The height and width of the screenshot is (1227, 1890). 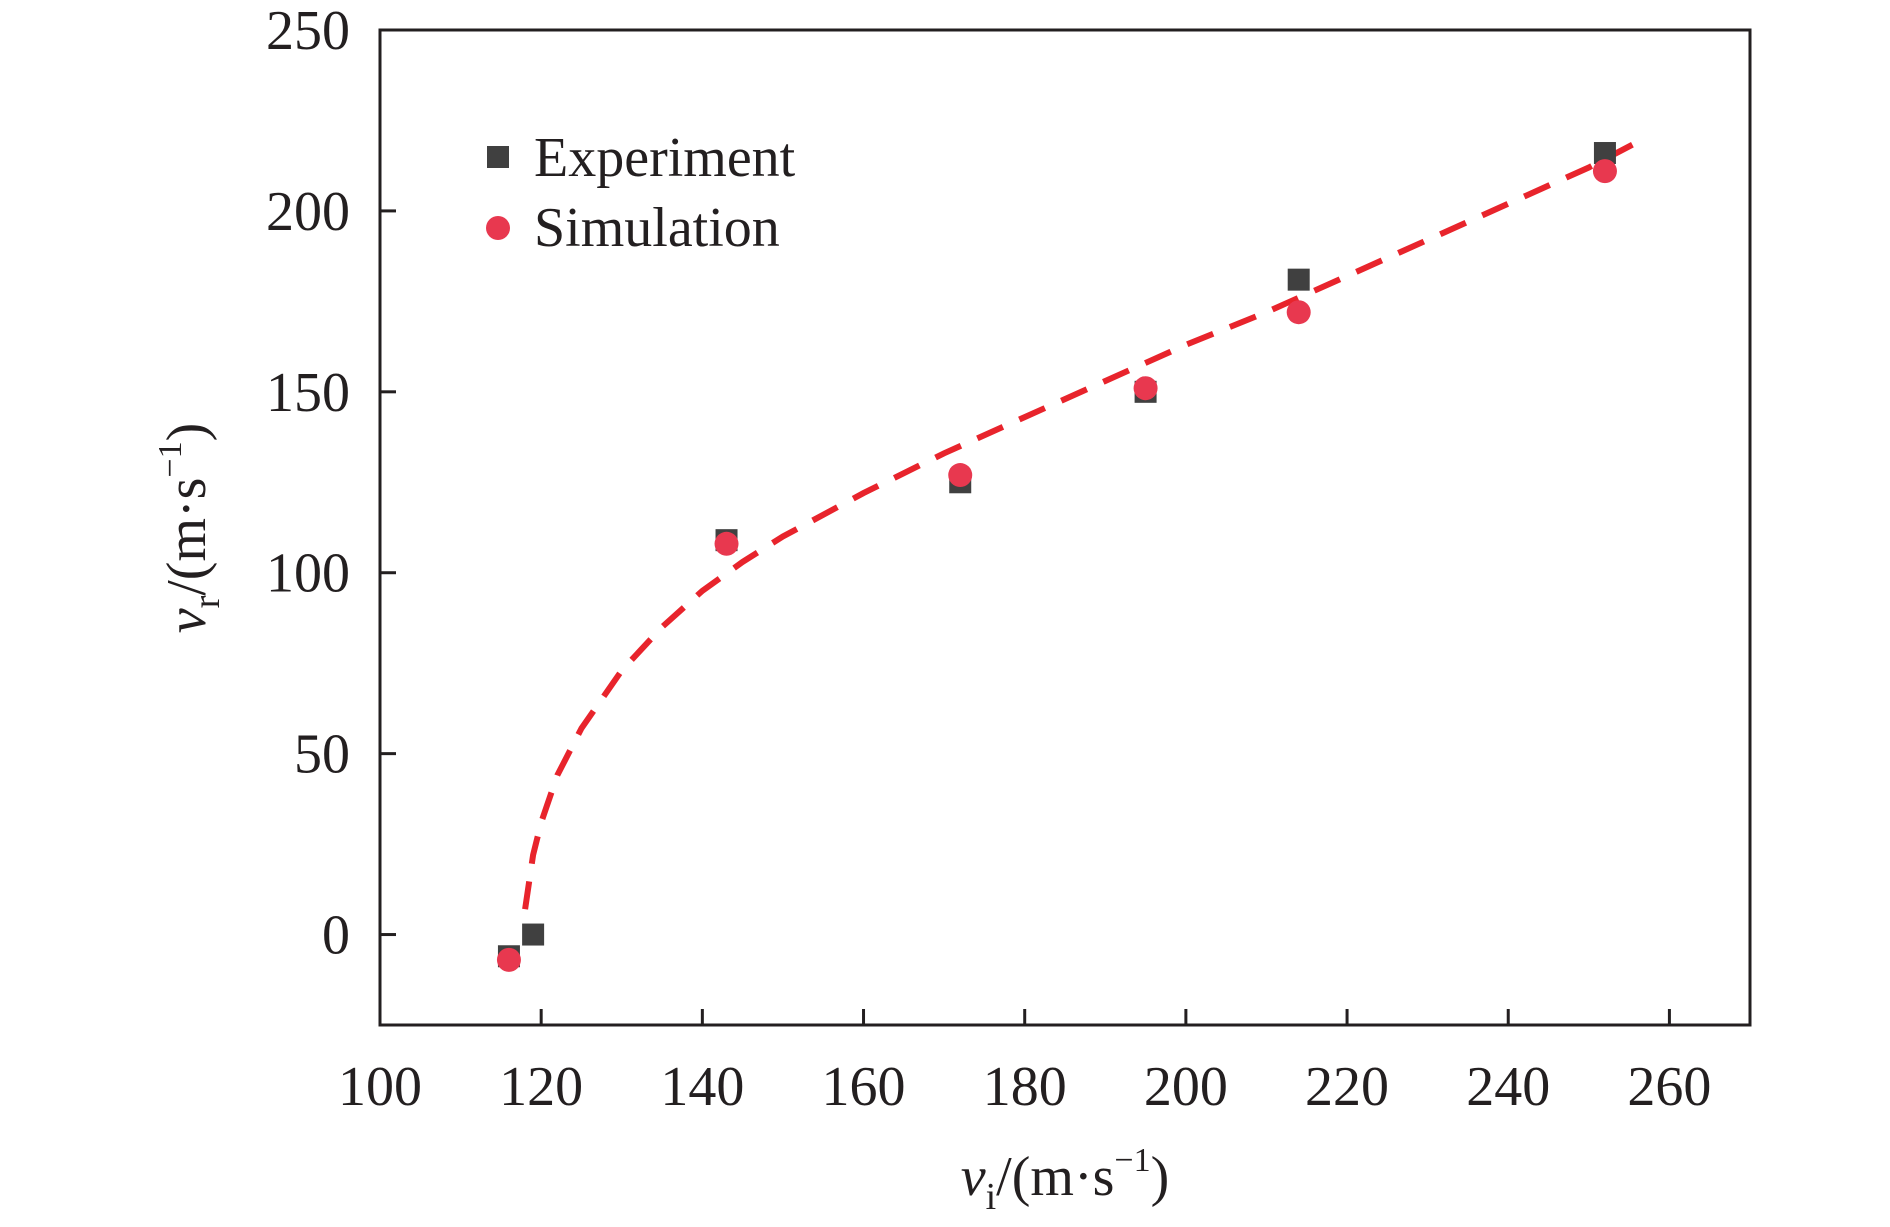 I want to click on x-axis-ticks: 100 120 140 160 180 200 220 240 260, so click(x=1024, y=1063).